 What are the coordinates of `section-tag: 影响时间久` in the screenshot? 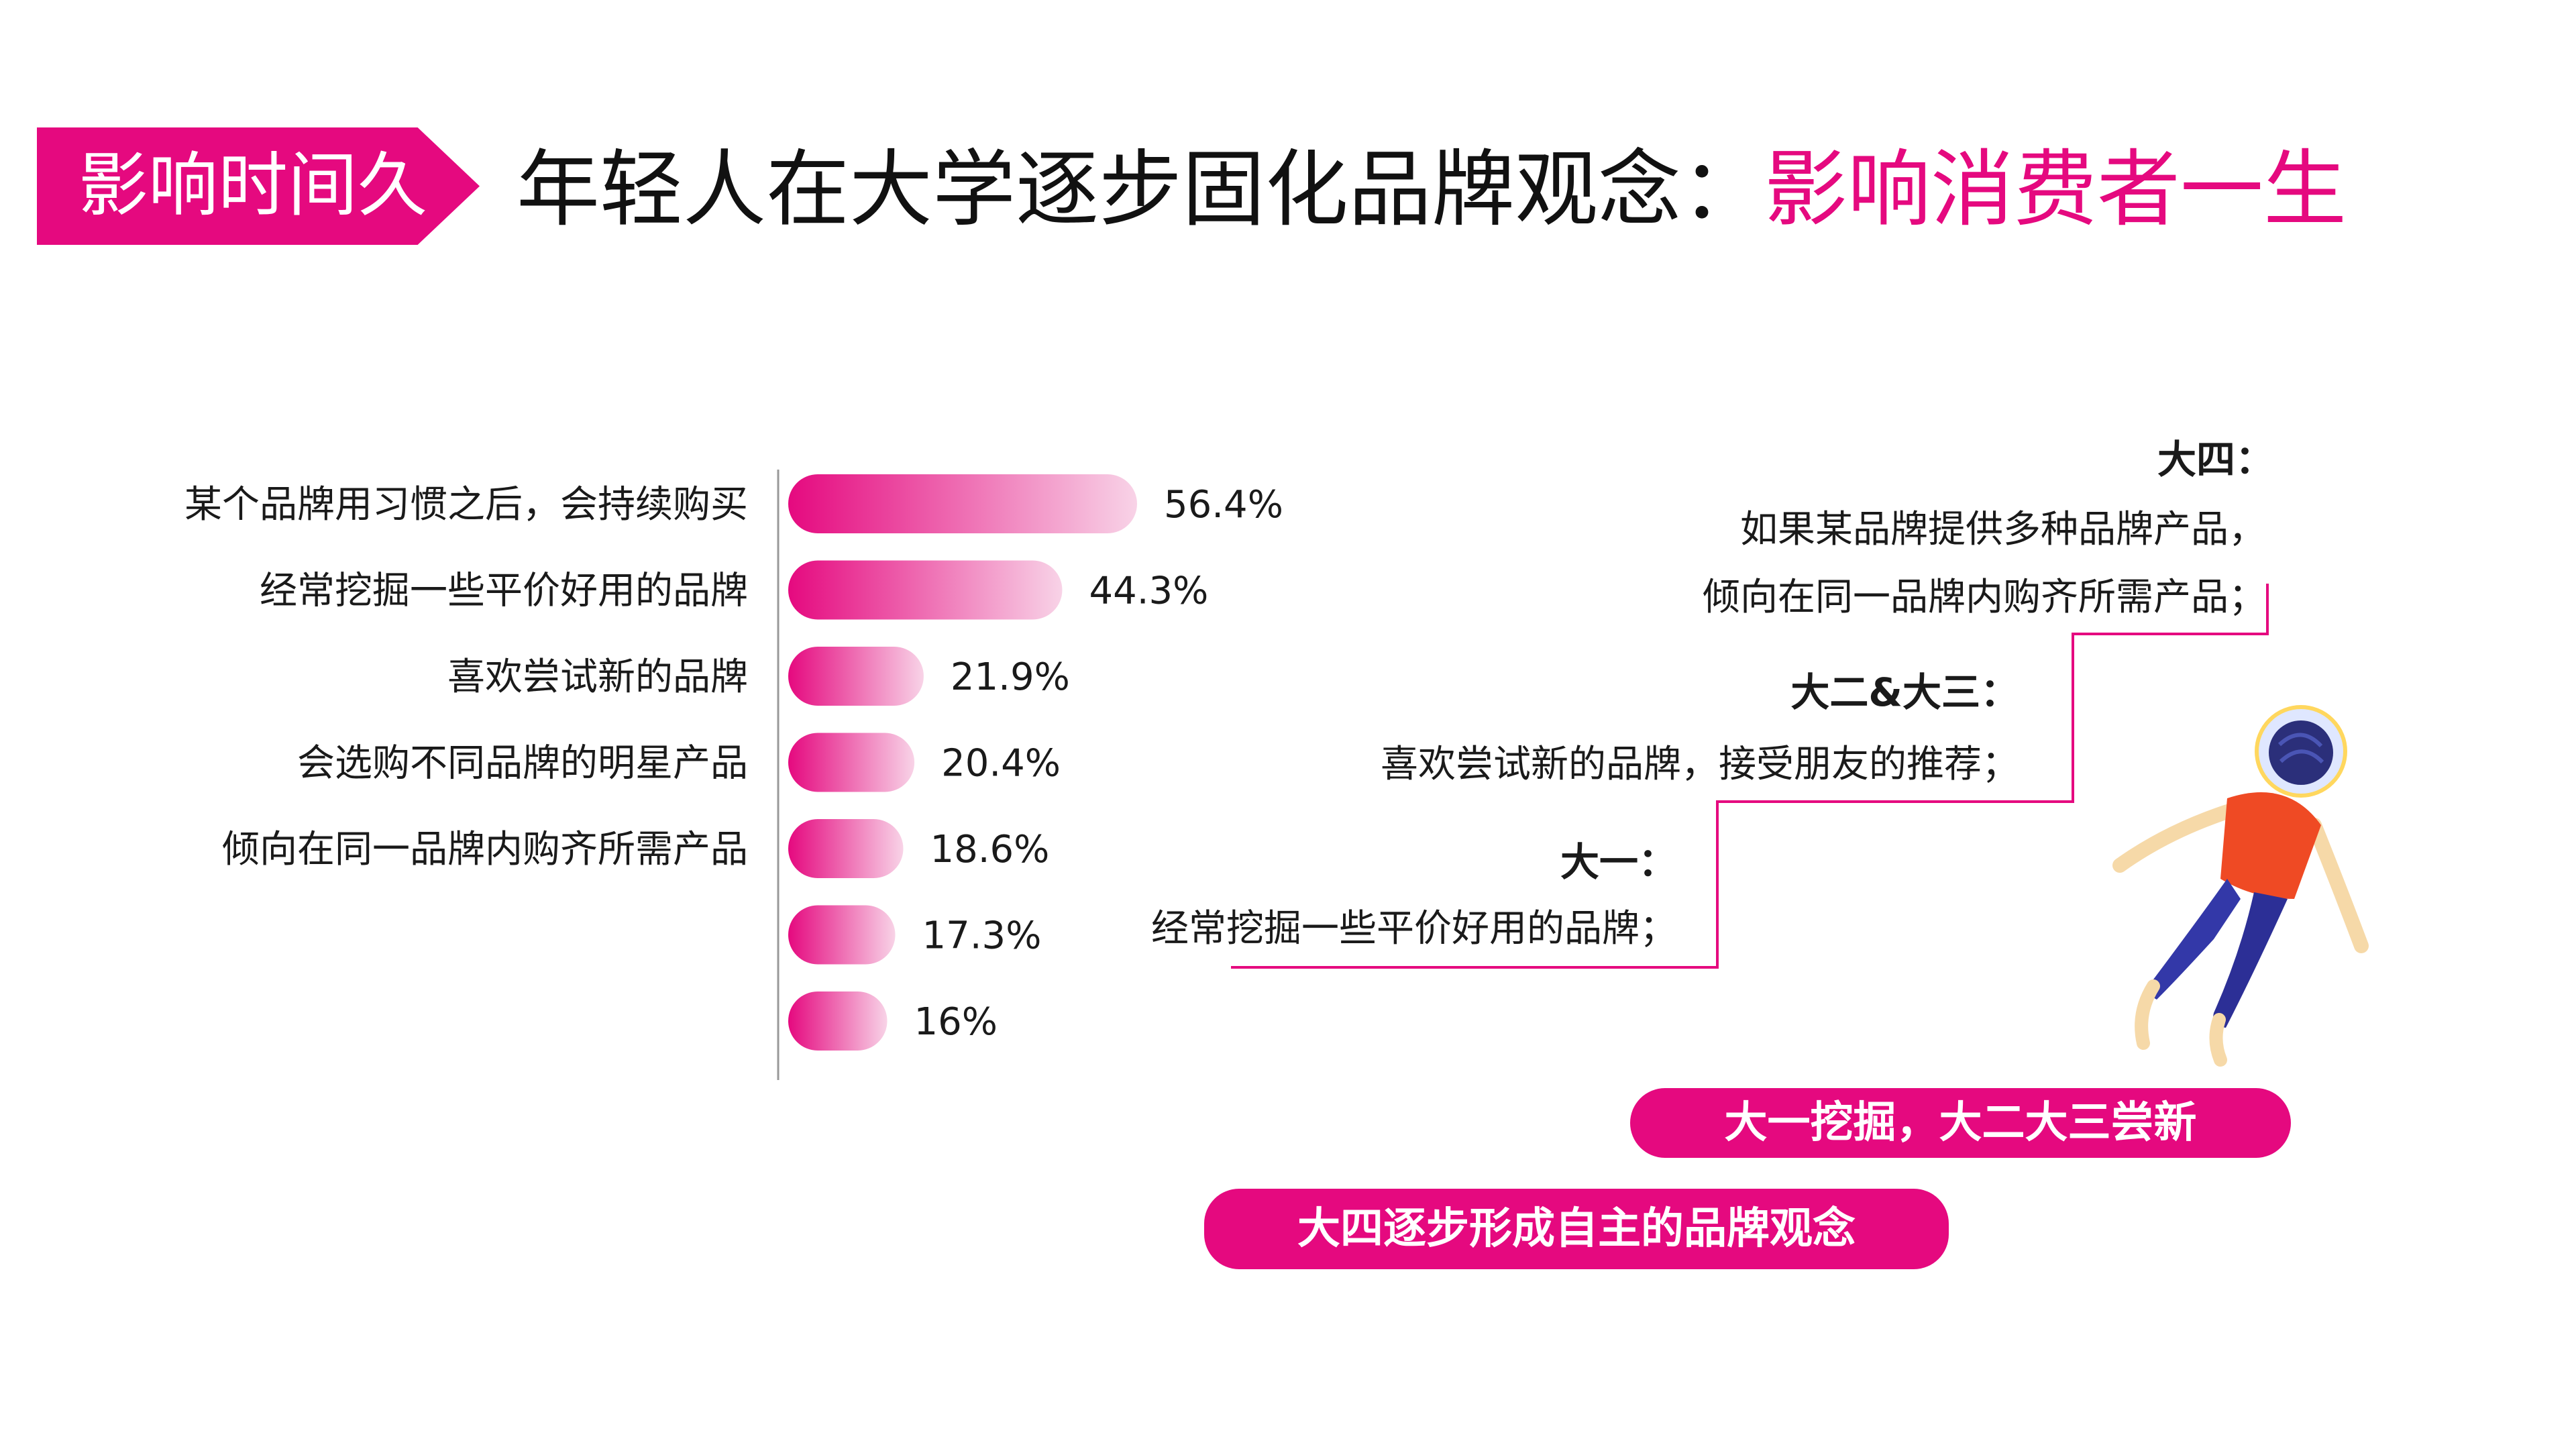 It's located at (258, 186).